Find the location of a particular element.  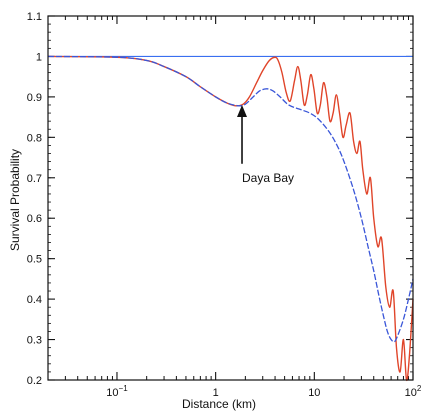

x-tick-exponent: 2 is located at coordinates (419, 388).